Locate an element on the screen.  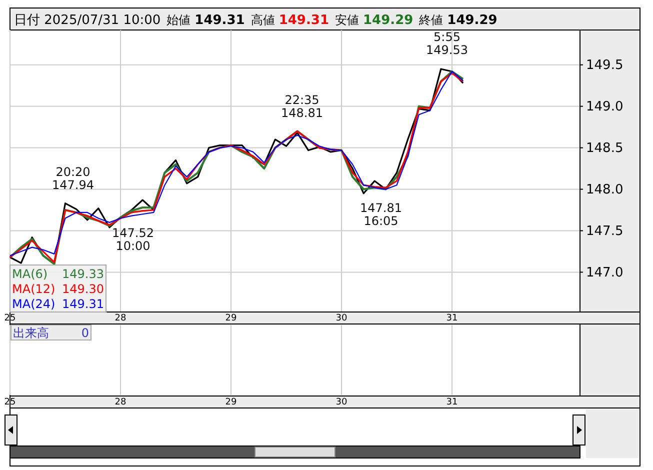
annotation: 149.30 is located at coordinates (83, 289).